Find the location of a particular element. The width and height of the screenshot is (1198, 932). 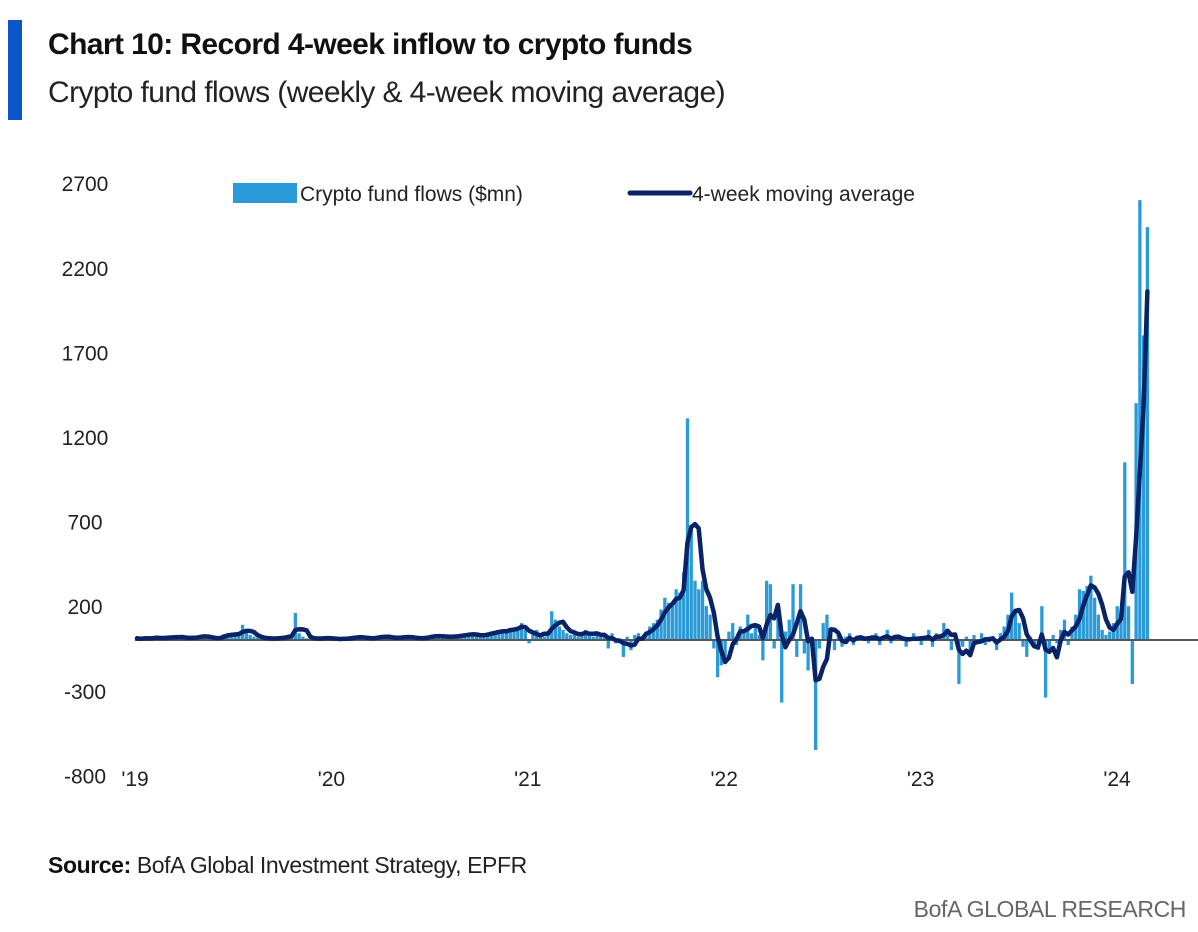

source-text: BofA Global Investment Strategy, EPFR is located at coordinates (328, 865).